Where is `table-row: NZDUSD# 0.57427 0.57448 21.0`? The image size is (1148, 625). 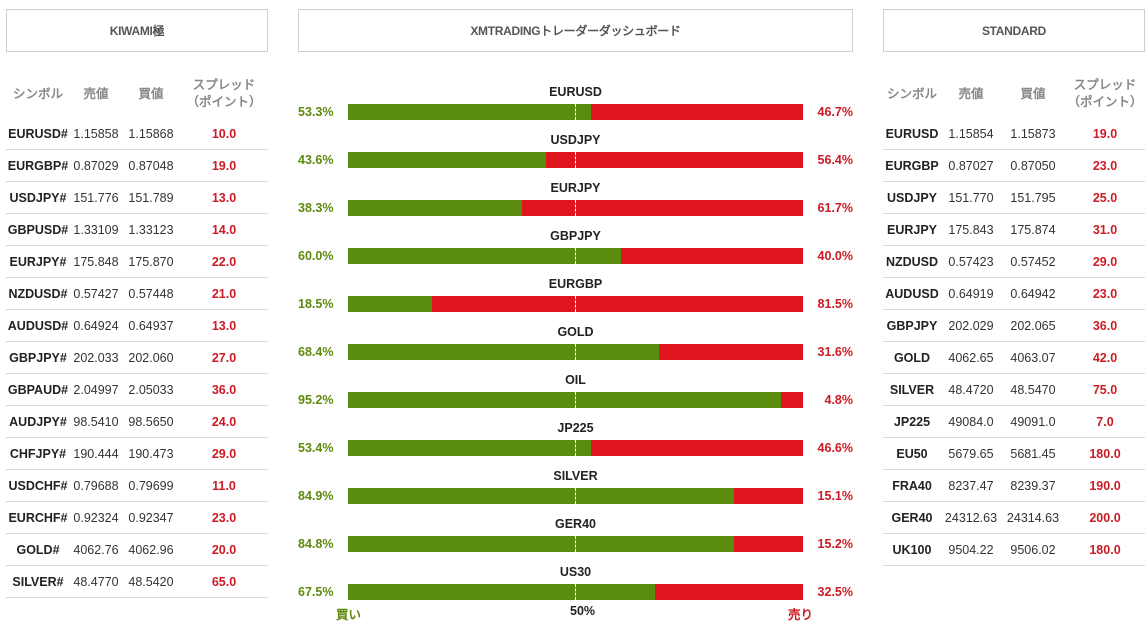 table-row: NZDUSD# 0.57427 0.57448 21.0 is located at coordinates (137, 293).